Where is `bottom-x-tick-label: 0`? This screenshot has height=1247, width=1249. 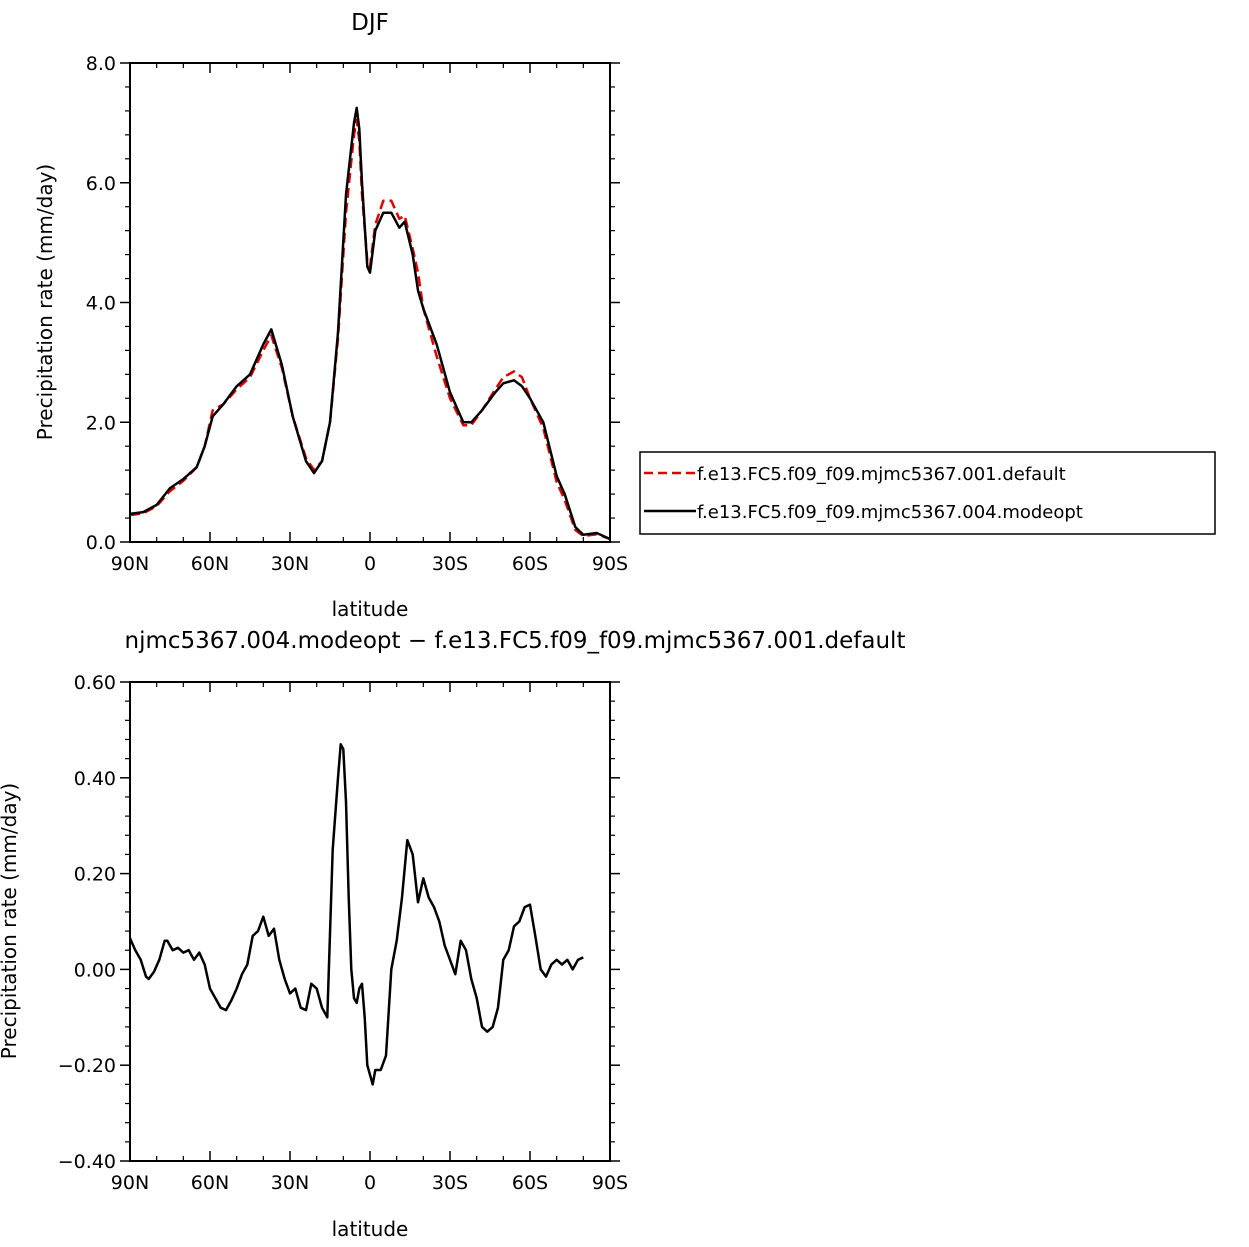
bottom-x-tick-label: 0 is located at coordinates (370, 1183).